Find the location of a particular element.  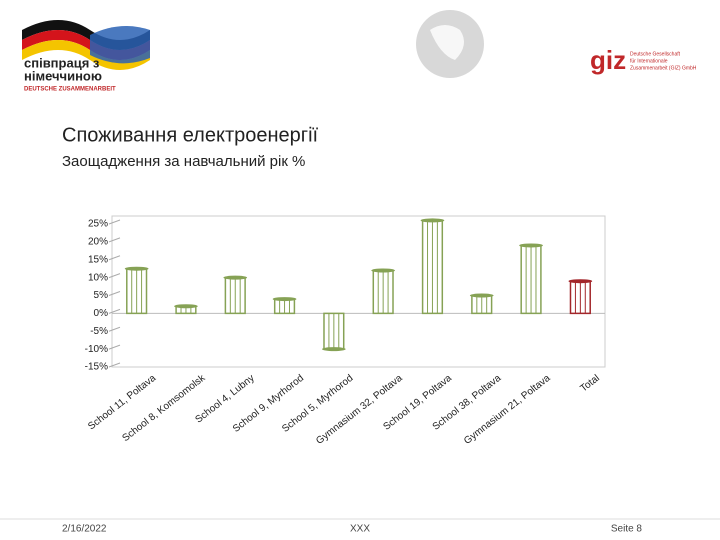

footer-date: 2/16/2022 is located at coordinates (84, 529).